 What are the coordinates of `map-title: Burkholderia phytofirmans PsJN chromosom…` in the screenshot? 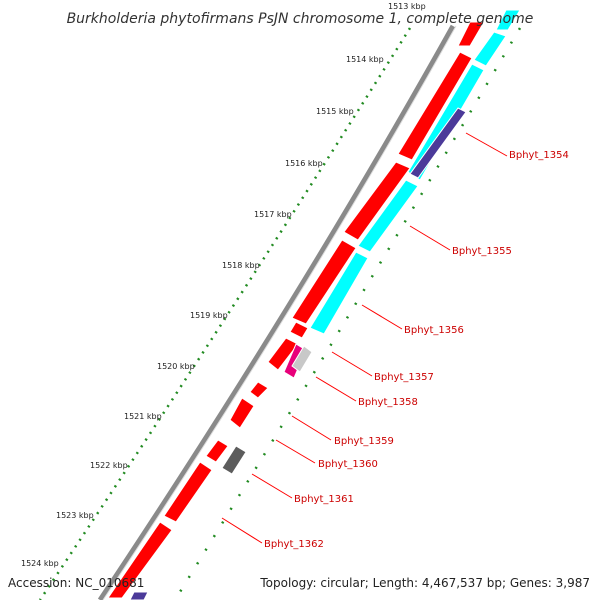 It's located at (300, 19).